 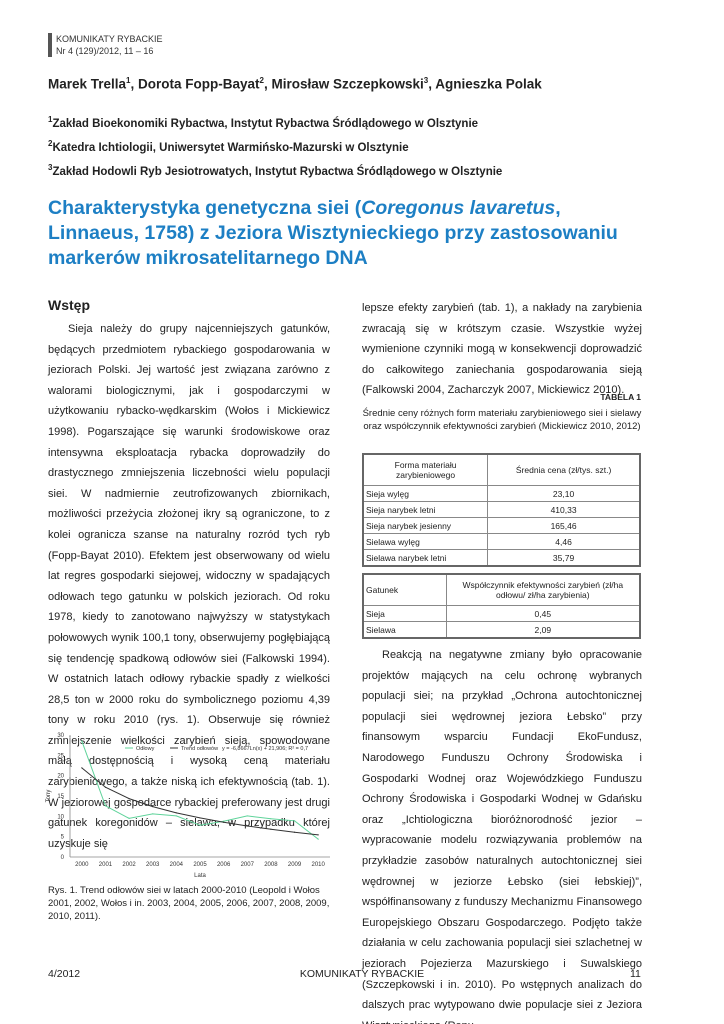 I want to click on author: Marek Trella, so click(x=87, y=84).